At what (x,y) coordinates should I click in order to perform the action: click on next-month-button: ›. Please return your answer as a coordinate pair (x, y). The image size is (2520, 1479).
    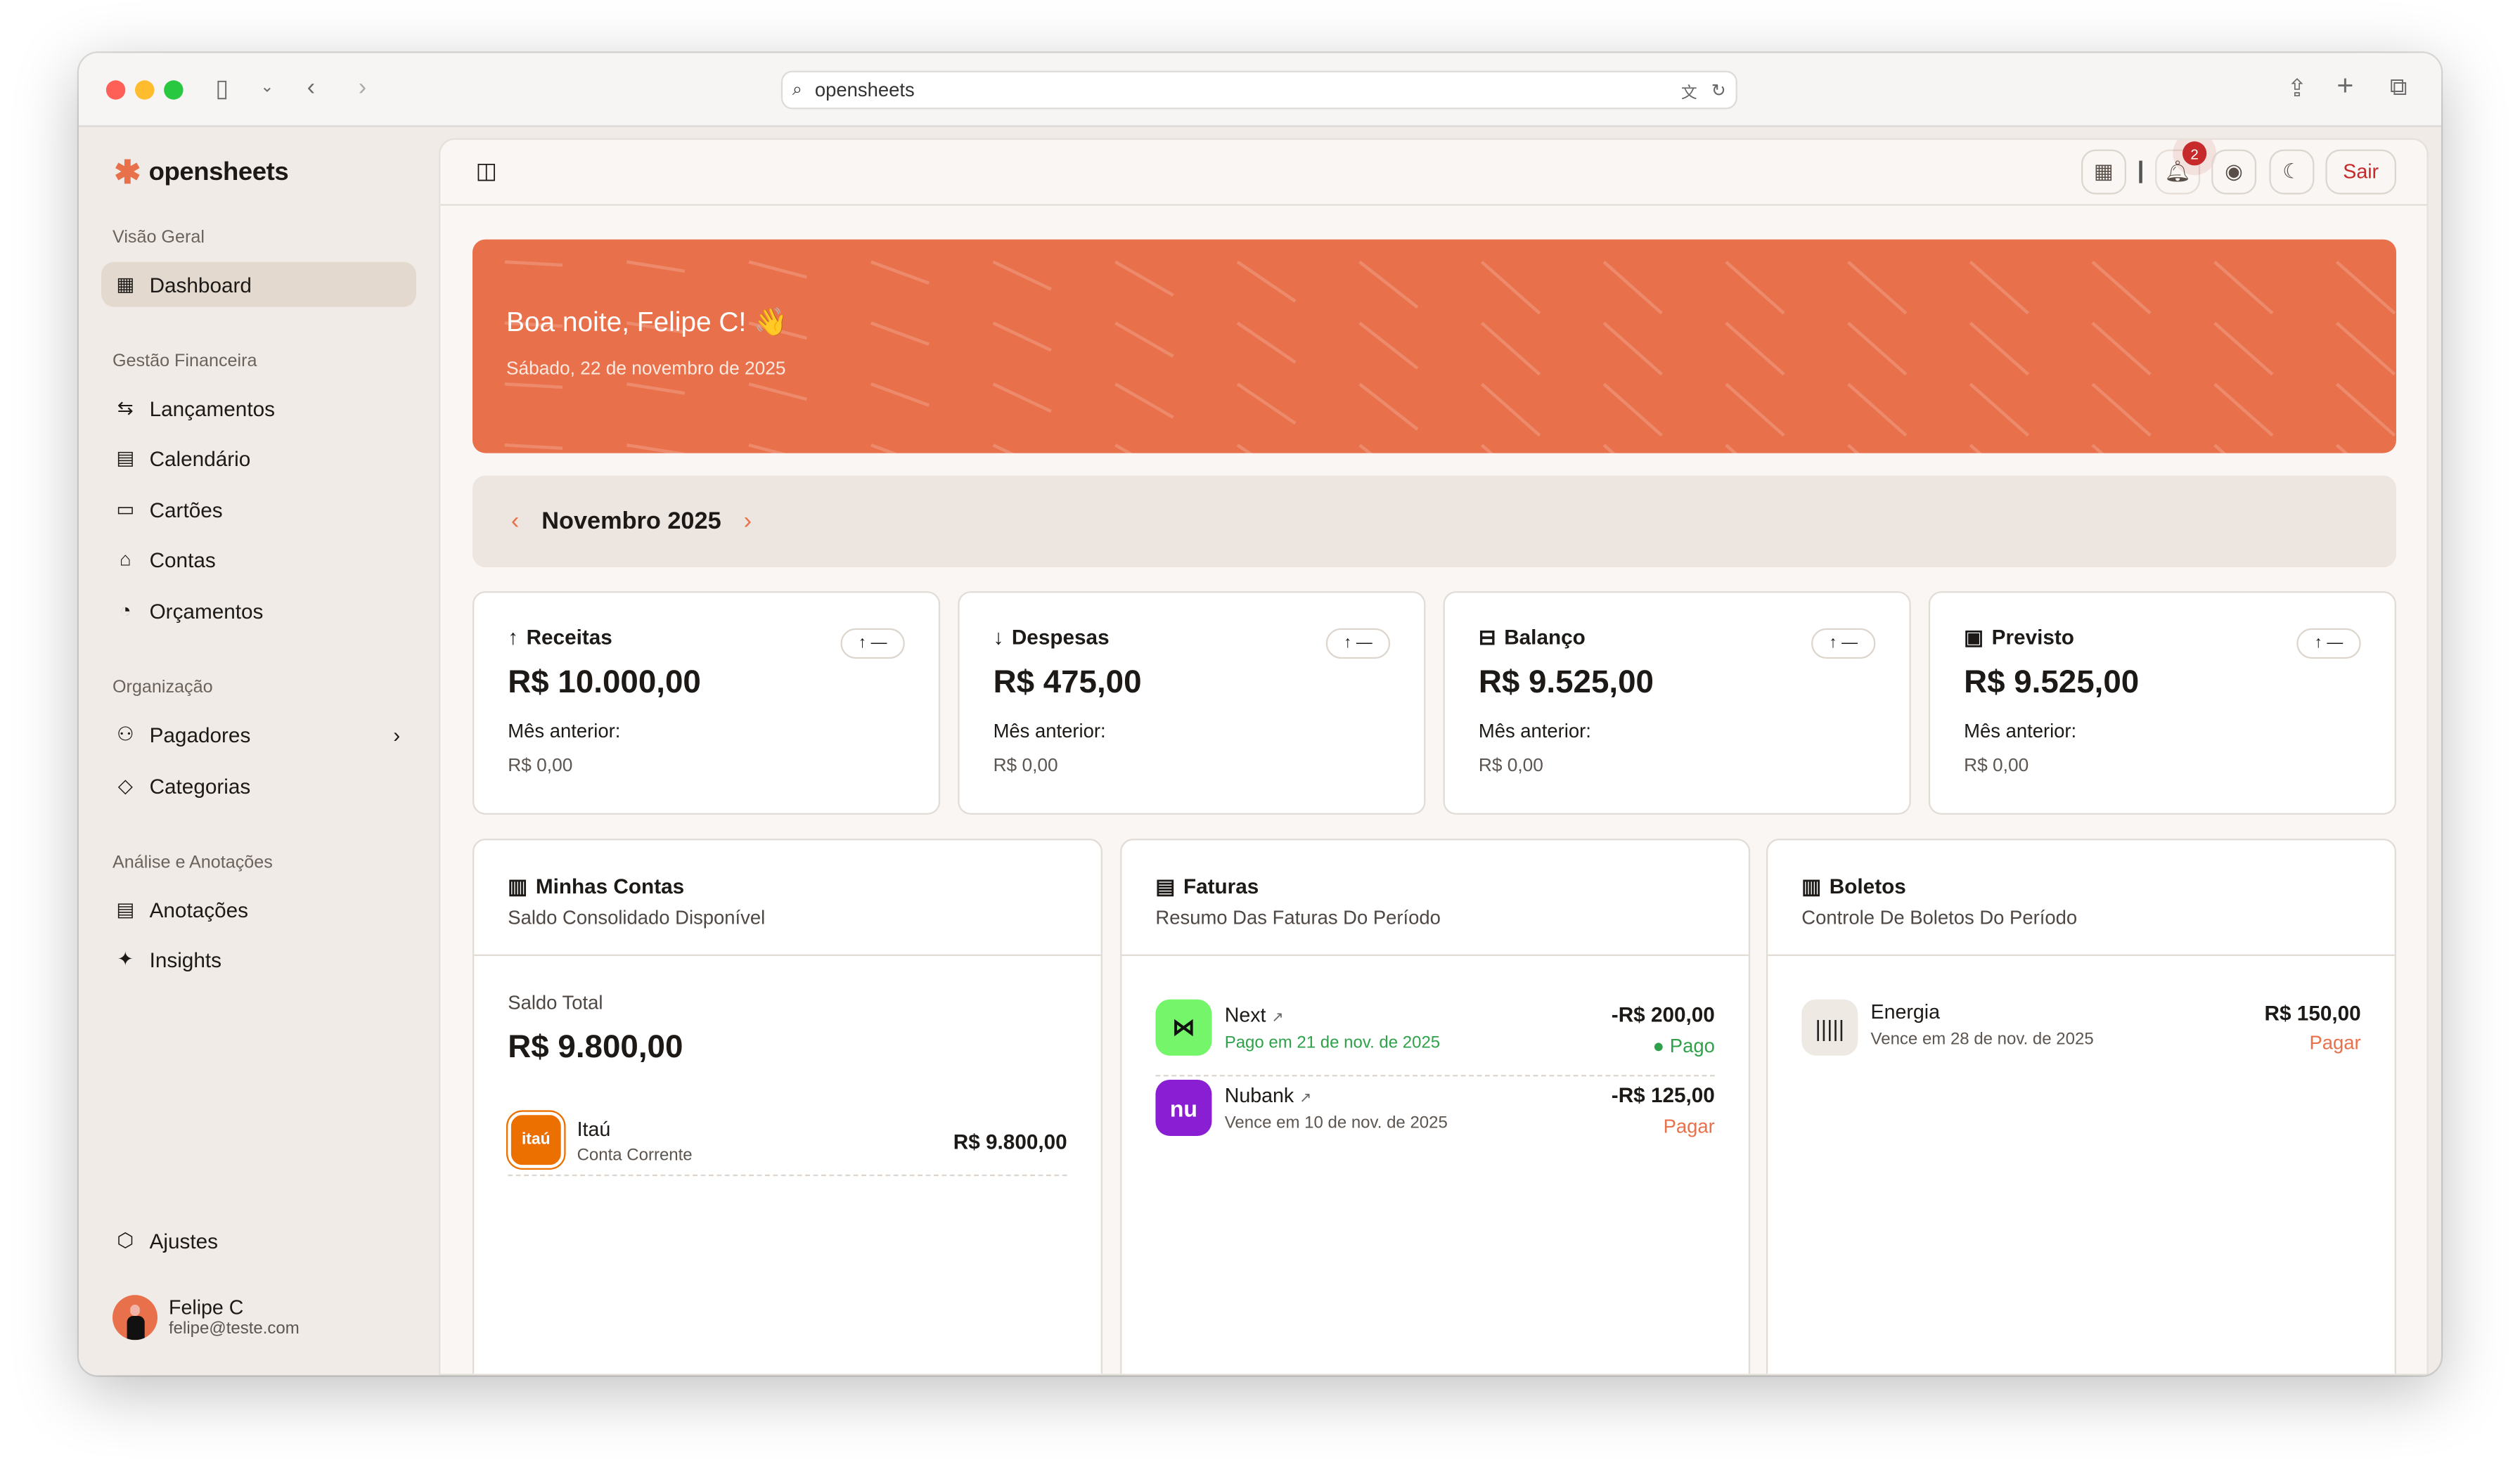
    Looking at the image, I should click on (747, 522).